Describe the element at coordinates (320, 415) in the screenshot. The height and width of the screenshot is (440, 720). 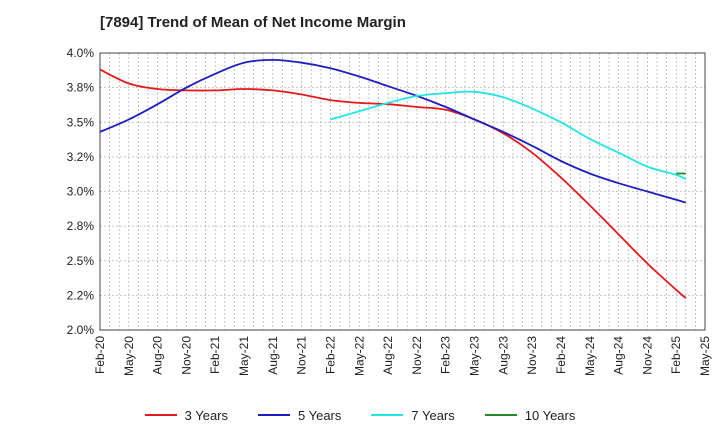
I see `legend-label: 5 Years` at that location.